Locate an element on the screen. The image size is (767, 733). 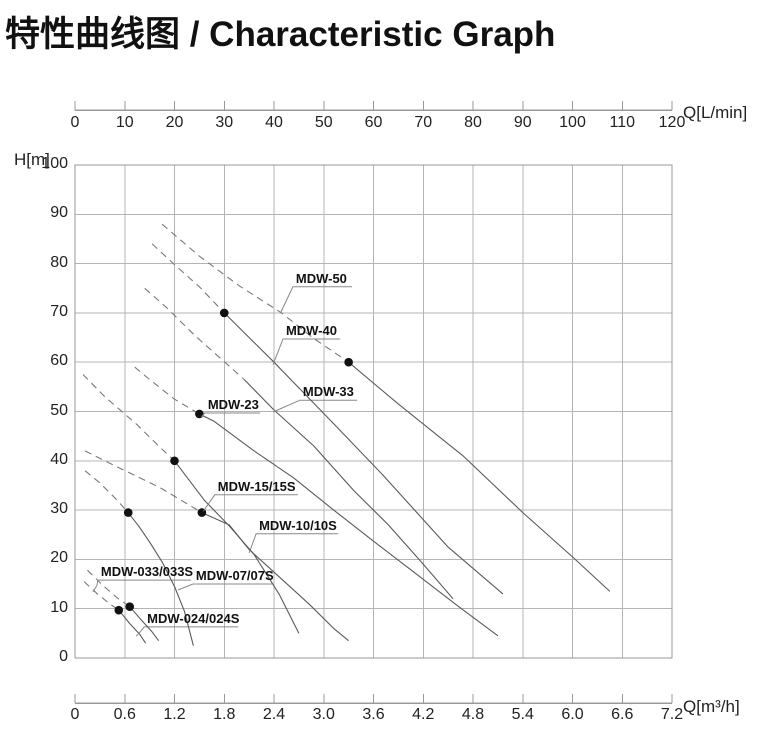
top-axis-tick-label: 70 is located at coordinates (423, 122).